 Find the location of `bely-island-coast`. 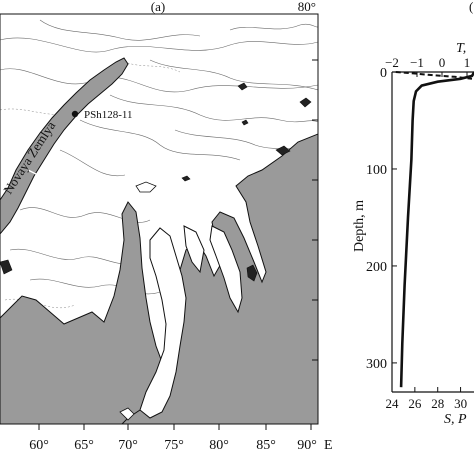

bely-island-coast is located at coordinates (127, 414).